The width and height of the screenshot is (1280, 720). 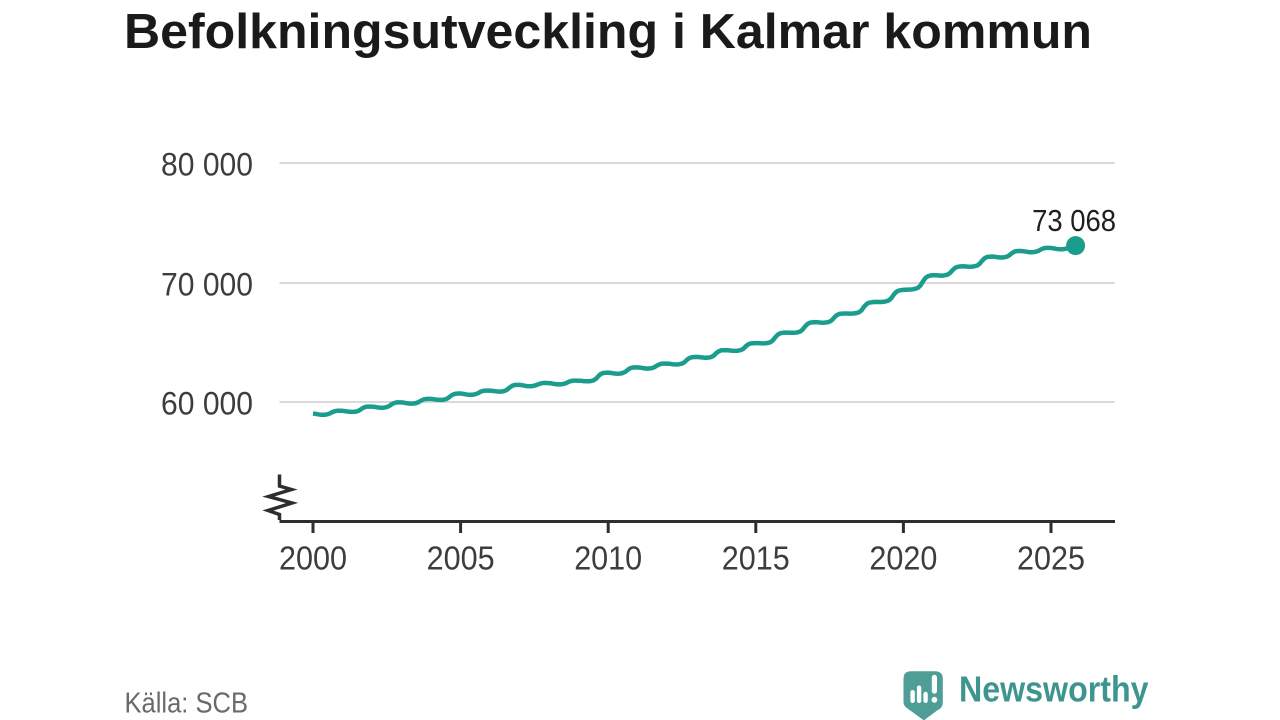 I want to click on svg-text: 70 000, so click(x=207, y=284).